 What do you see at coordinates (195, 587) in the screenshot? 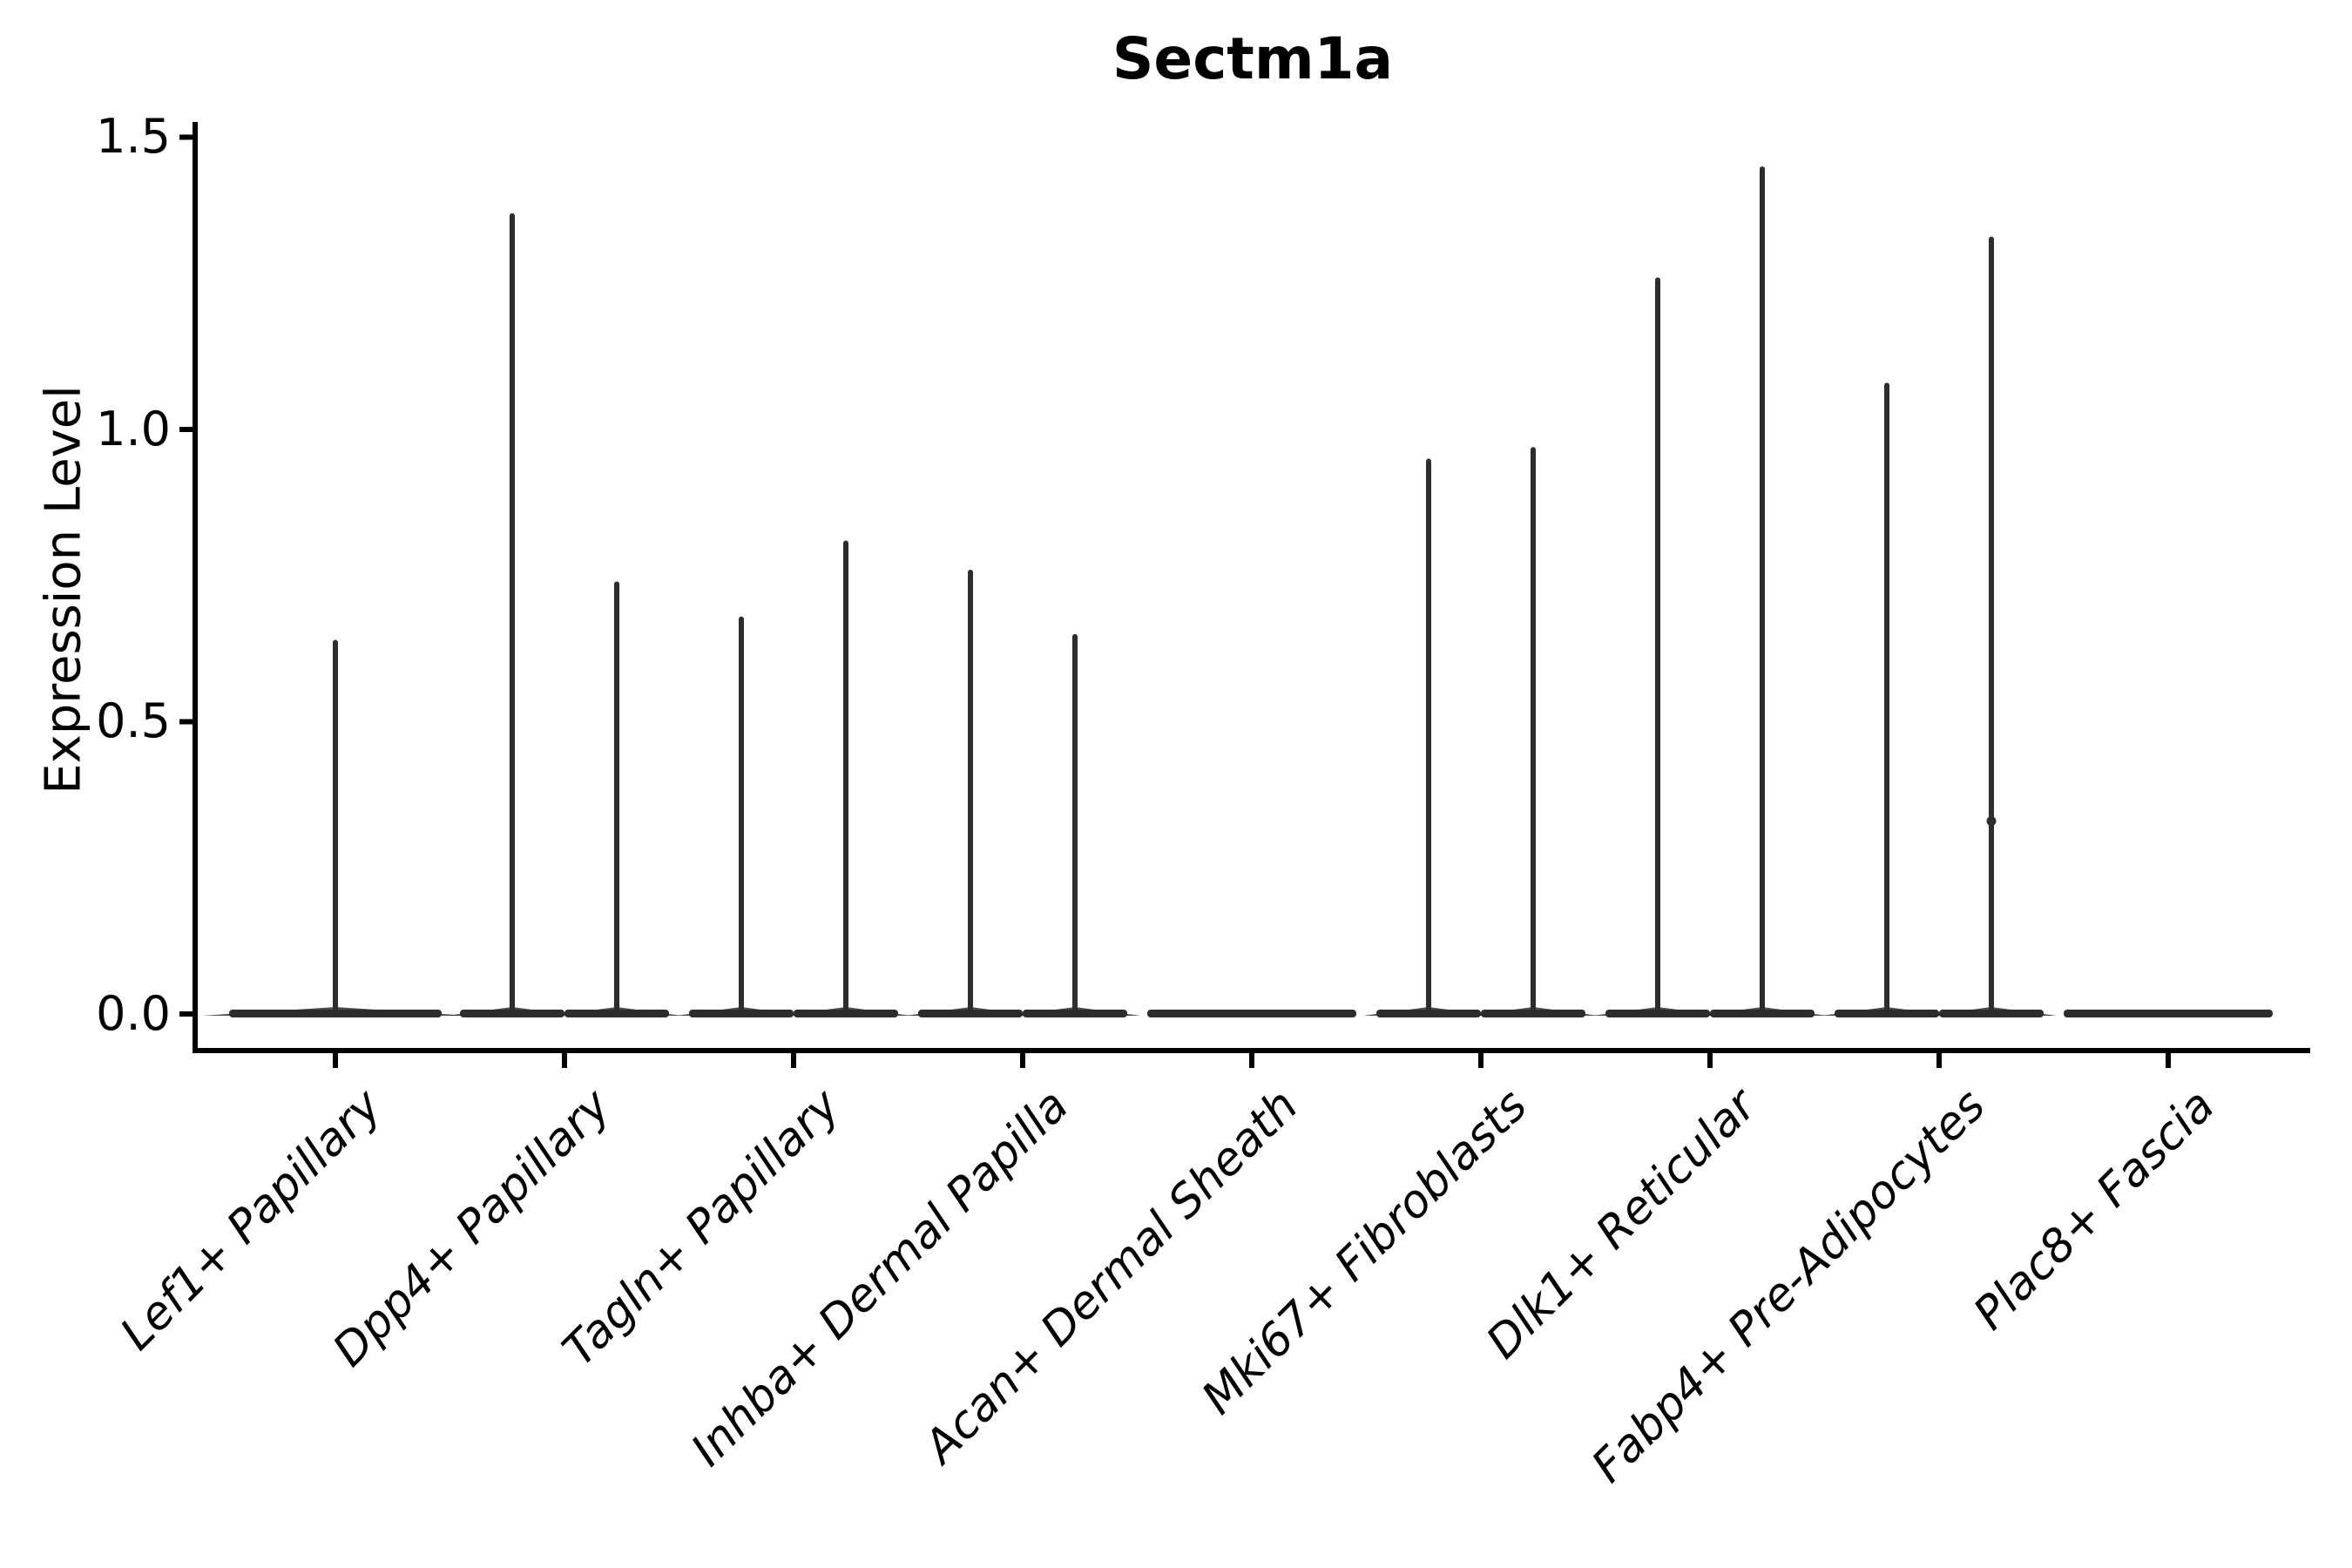
I see `y-axis-spine` at bounding box center [195, 587].